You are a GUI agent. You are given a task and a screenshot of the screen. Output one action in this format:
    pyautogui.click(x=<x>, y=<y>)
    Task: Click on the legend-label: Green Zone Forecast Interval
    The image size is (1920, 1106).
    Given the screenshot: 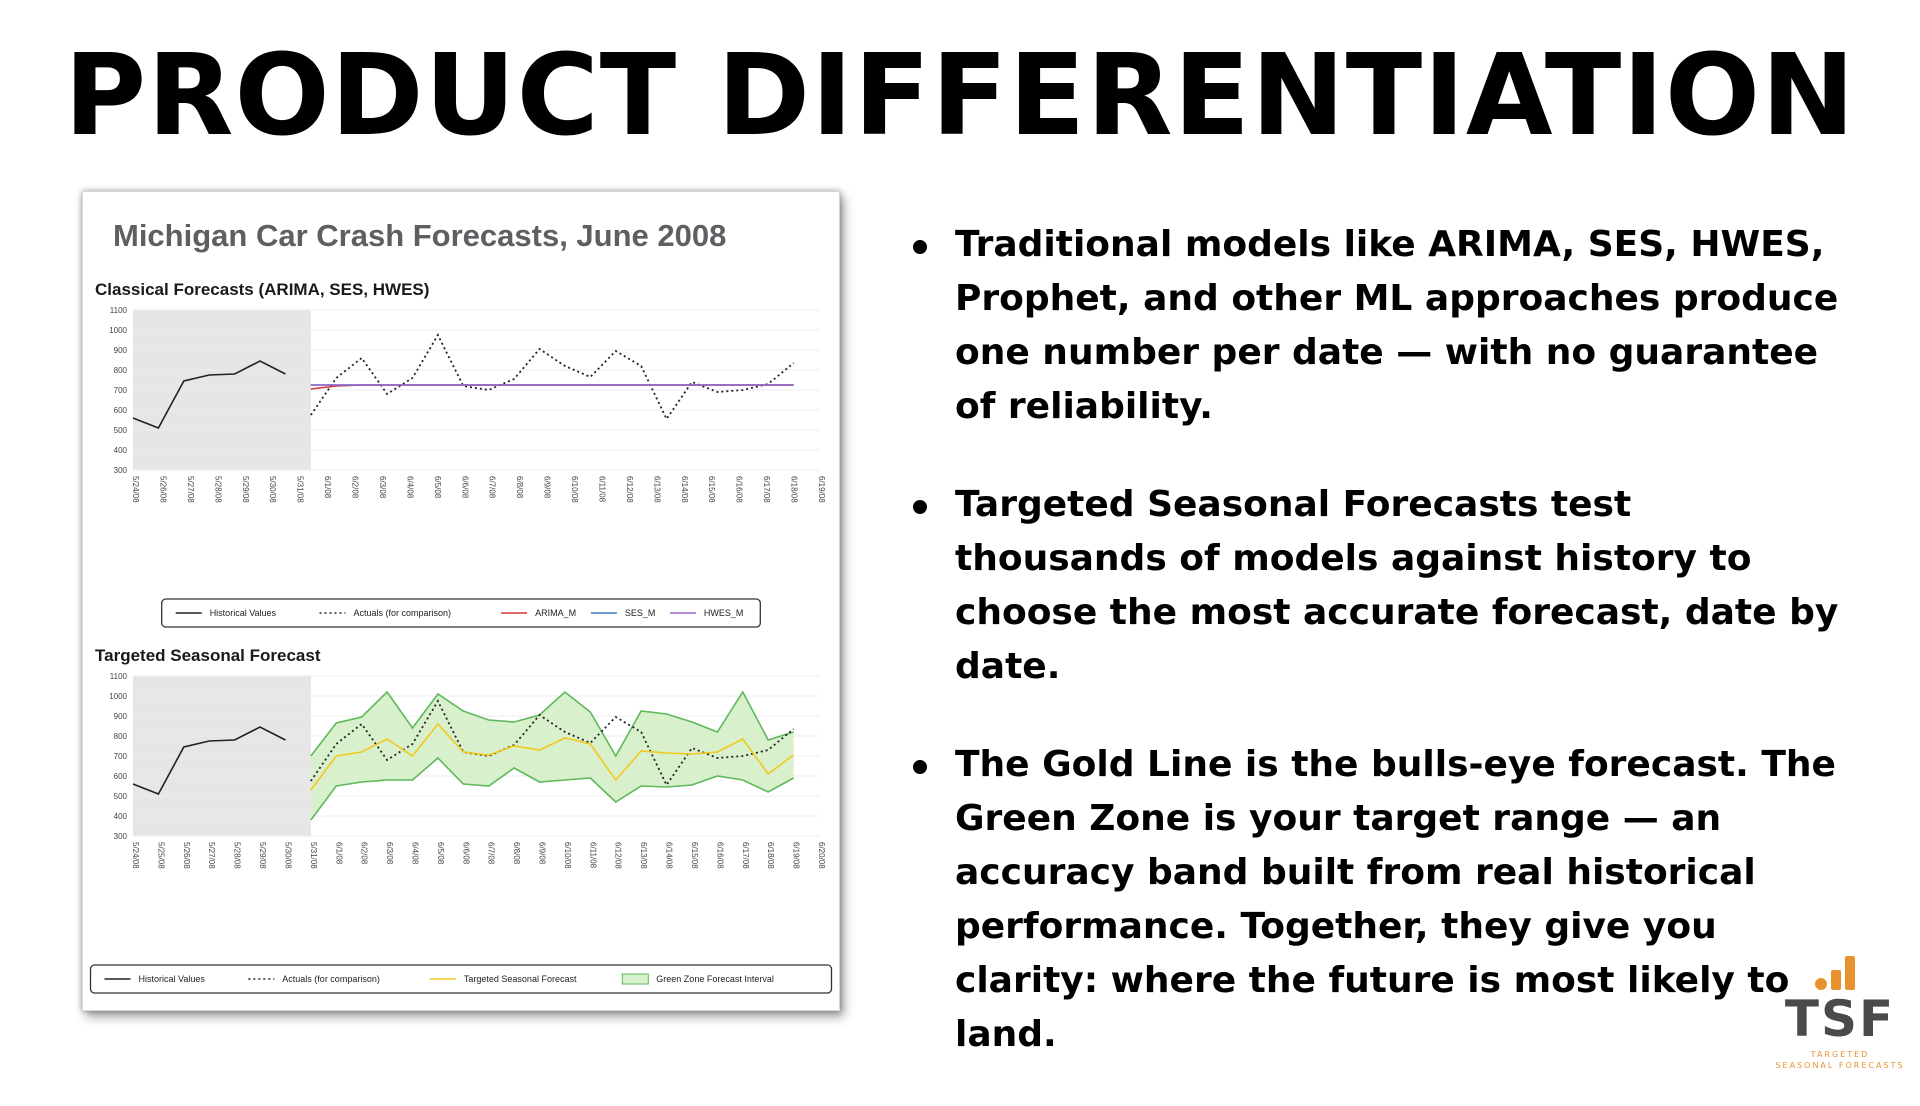 What is the action you would take?
    pyautogui.click(x=715, y=979)
    